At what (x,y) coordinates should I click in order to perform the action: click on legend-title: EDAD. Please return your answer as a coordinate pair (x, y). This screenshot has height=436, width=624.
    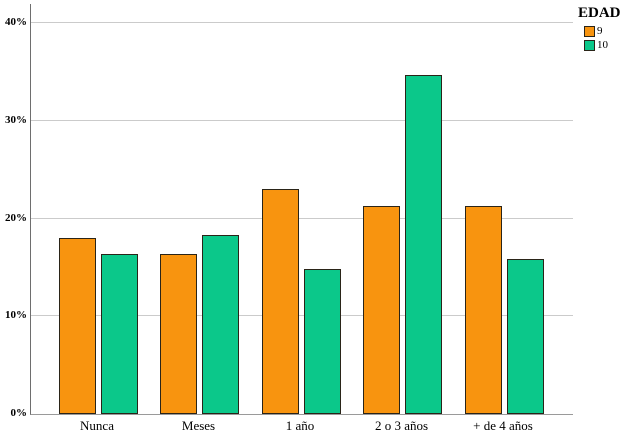
    Looking at the image, I should click on (599, 13).